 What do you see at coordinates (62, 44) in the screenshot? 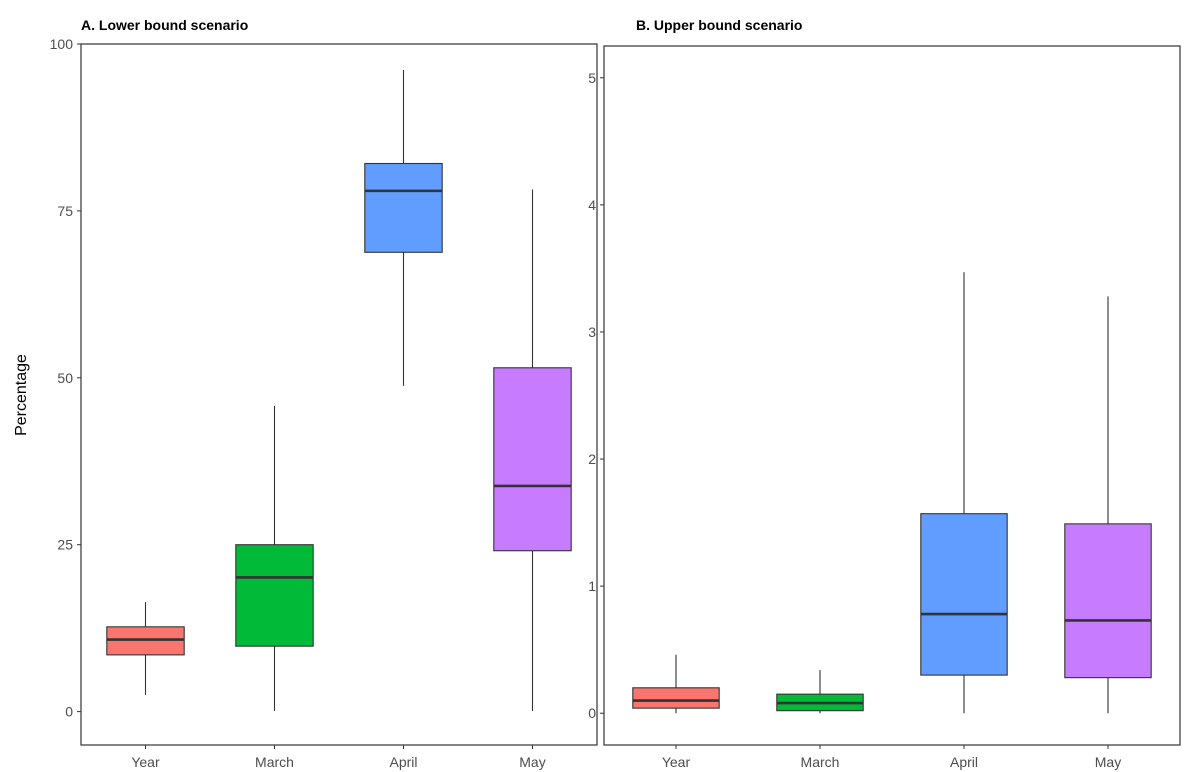
I see `y-tick-label: 100` at bounding box center [62, 44].